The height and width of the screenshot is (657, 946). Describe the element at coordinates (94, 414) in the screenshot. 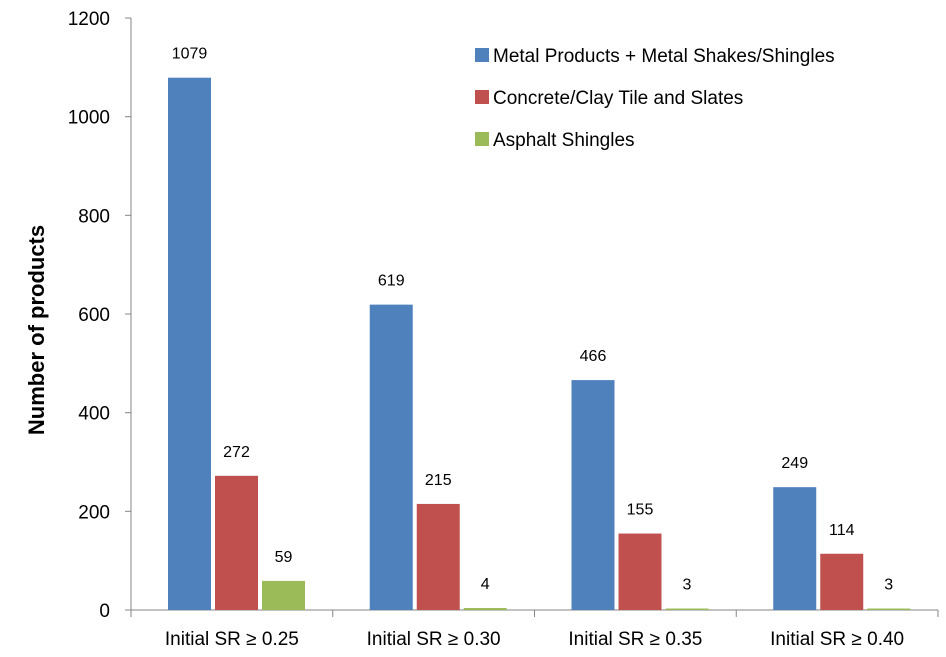

I see `y-tick-label: 400` at that location.